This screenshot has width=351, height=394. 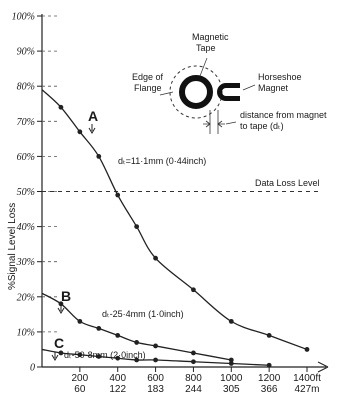 I want to click on edge-of-flange-label: Edge of Flange, so click(x=148, y=82).